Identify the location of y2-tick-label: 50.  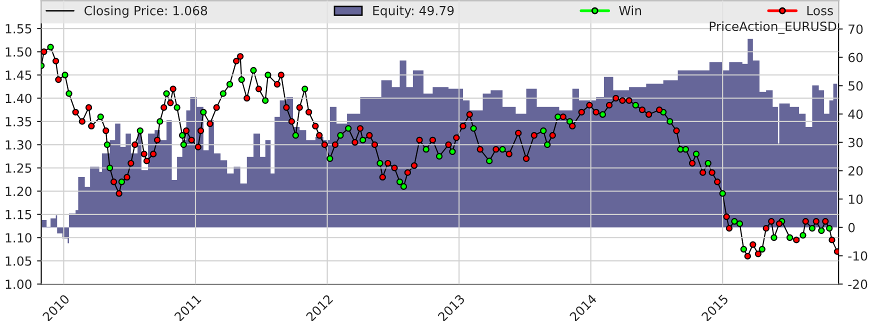
(855, 86).